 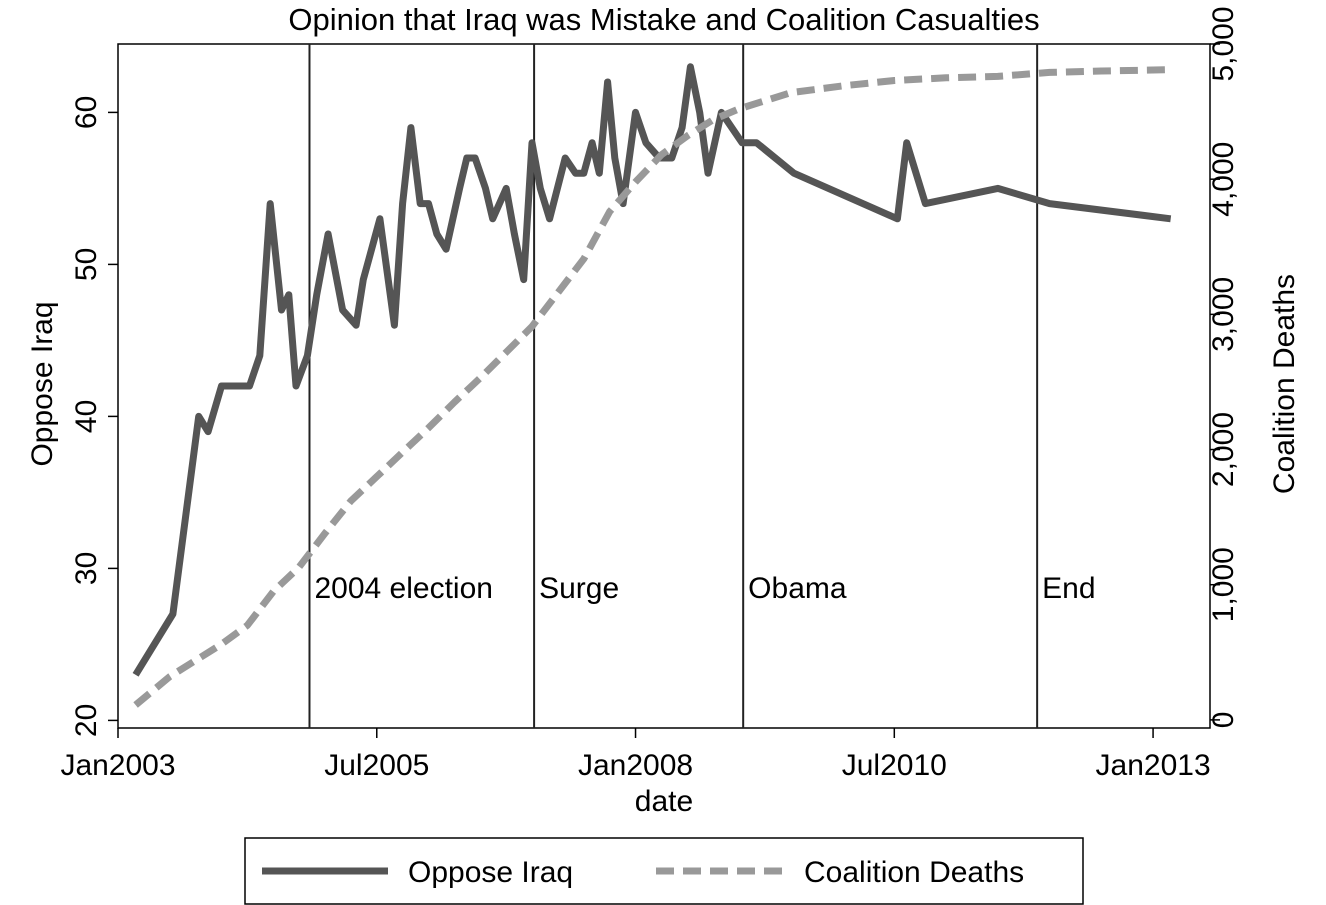 I want to click on y2-tick-label: 4,000, so click(x=1223, y=179).